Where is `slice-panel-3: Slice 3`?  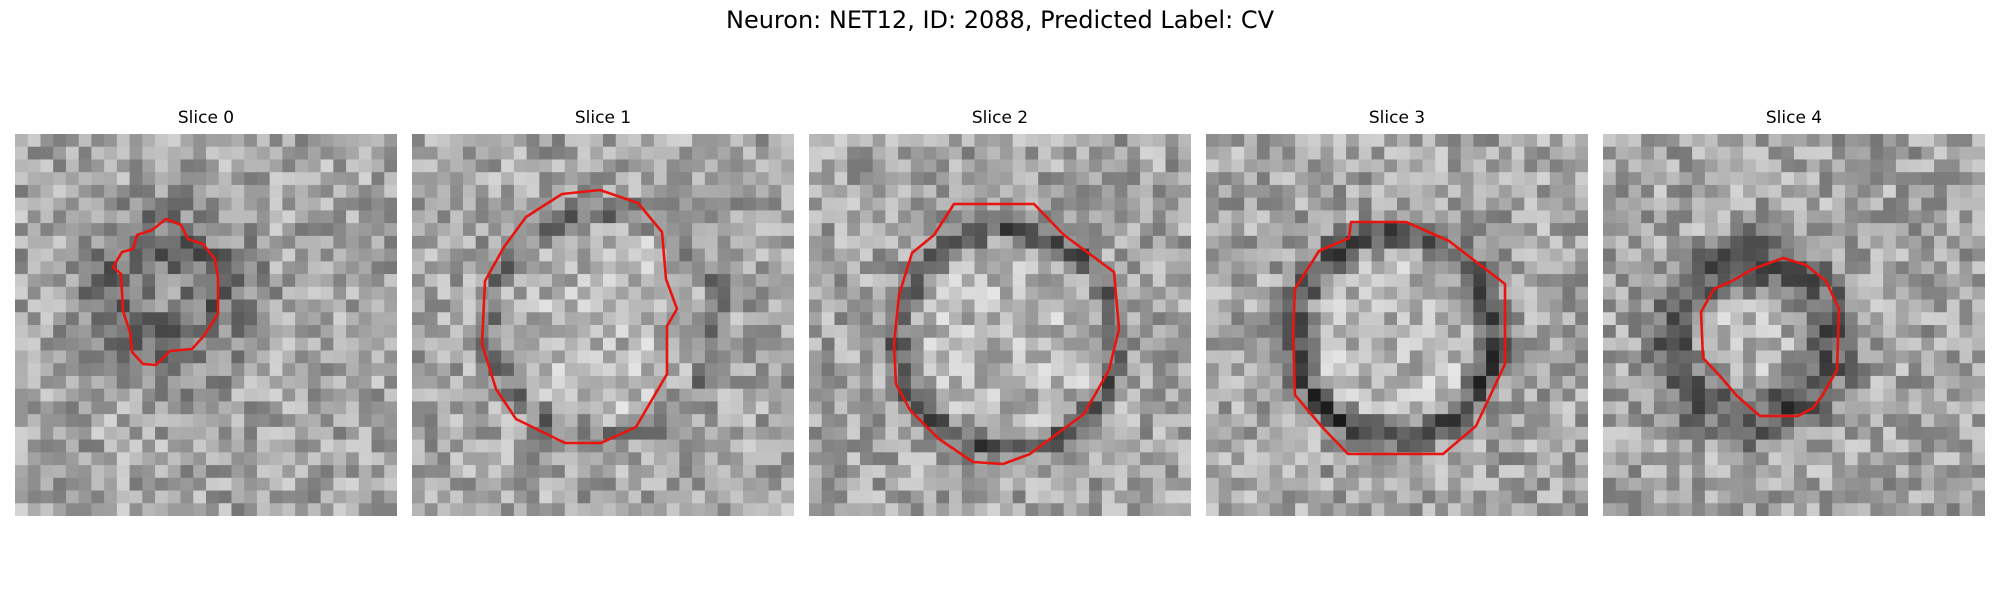
slice-panel-3: Slice 3 is located at coordinates (1397, 311).